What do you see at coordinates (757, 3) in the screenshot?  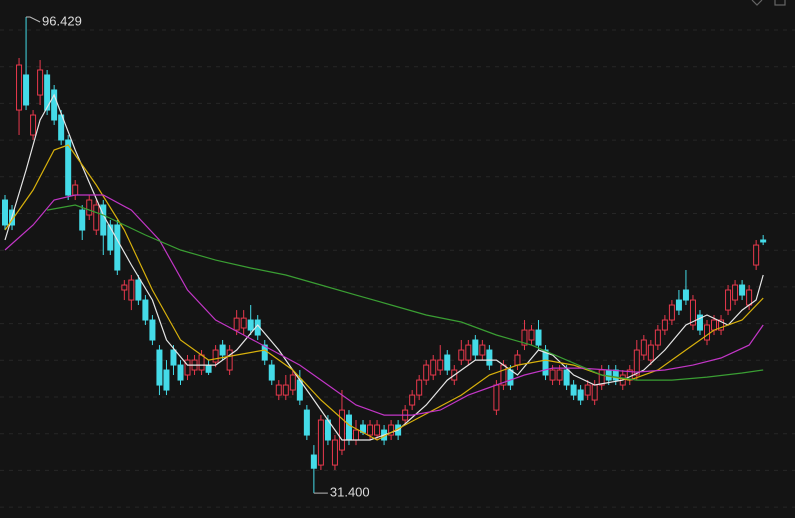 I see `collapse-icon` at bounding box center [757, 3].